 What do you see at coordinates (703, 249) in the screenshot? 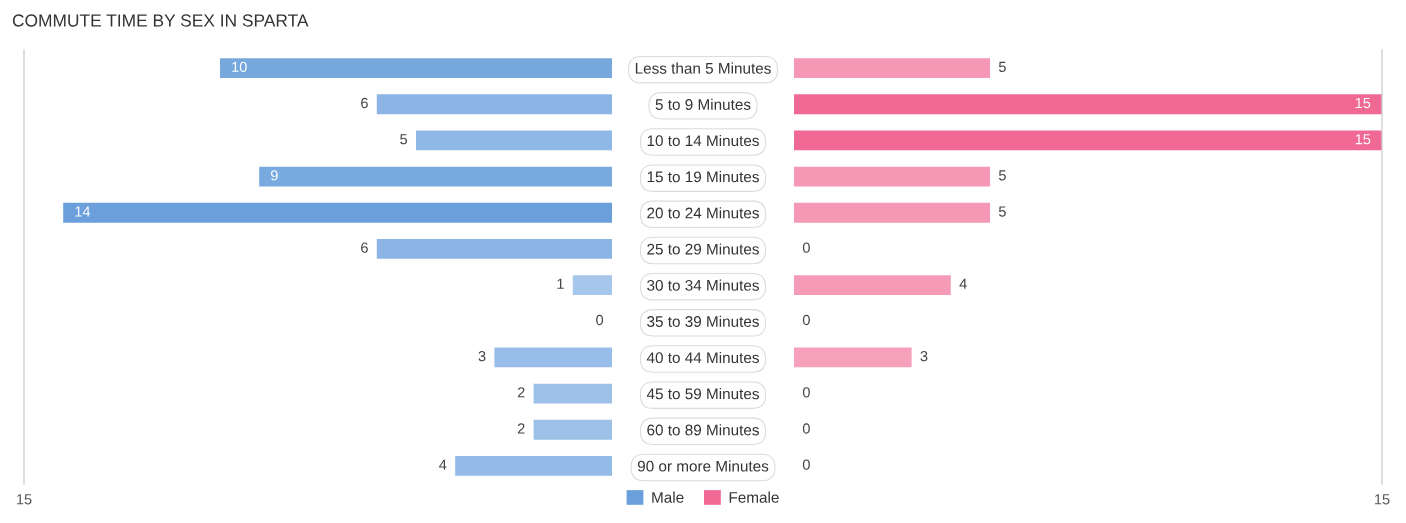
I see `y-tick-label: 25 to 29 Minutes` at bounding box center [703, 249].